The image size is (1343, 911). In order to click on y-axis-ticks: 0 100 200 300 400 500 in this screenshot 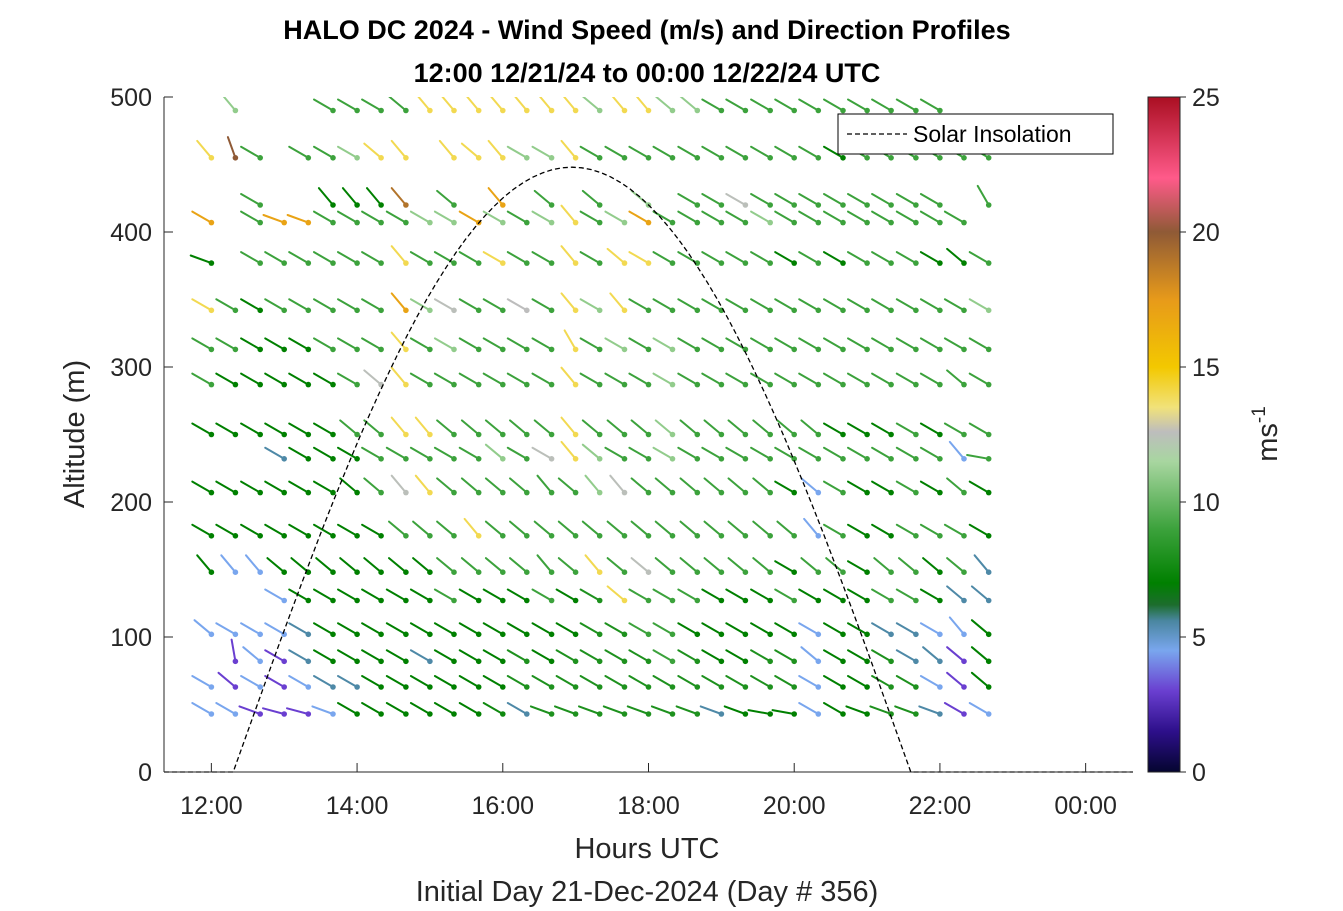, I will do `click(141, 435)`.